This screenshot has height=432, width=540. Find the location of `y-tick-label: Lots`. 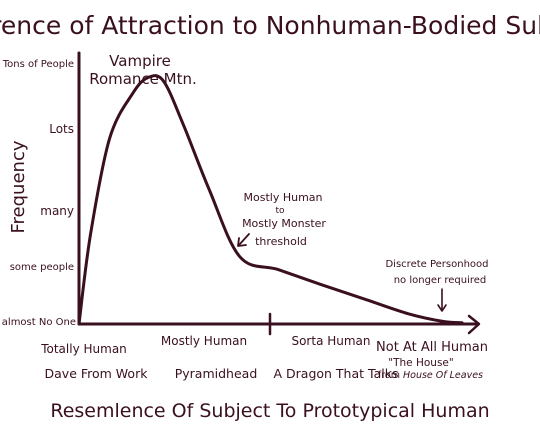

y-tick-label: Lots is located at coordinates (61, 129).